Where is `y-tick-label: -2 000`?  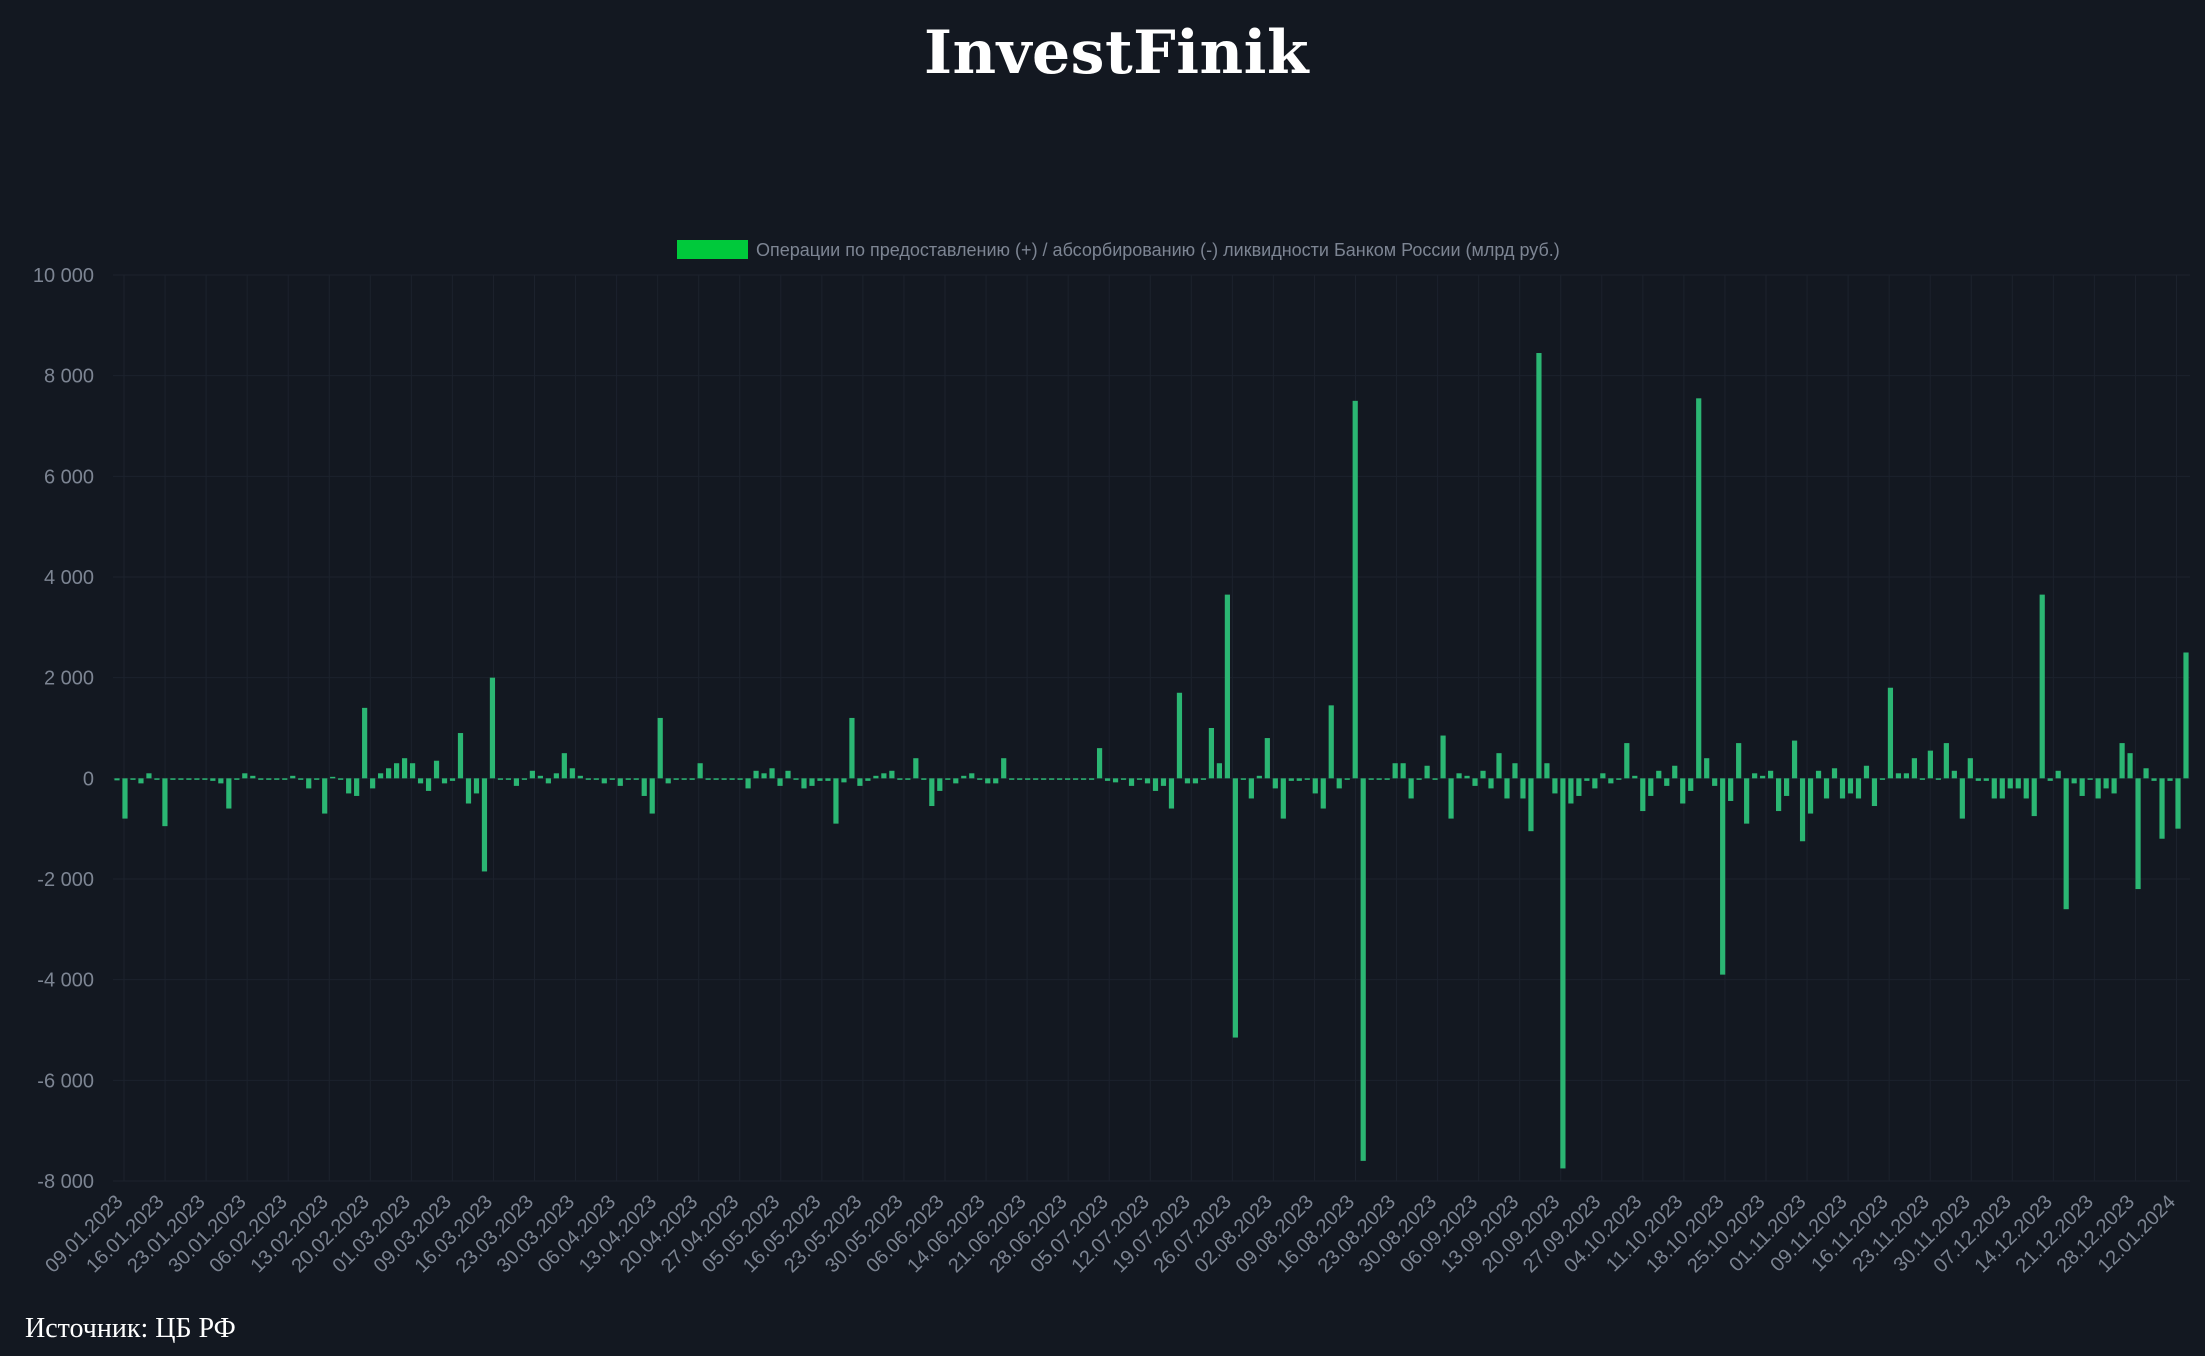 y-tick-label: -2 000 is located at coordinates (65, 880).